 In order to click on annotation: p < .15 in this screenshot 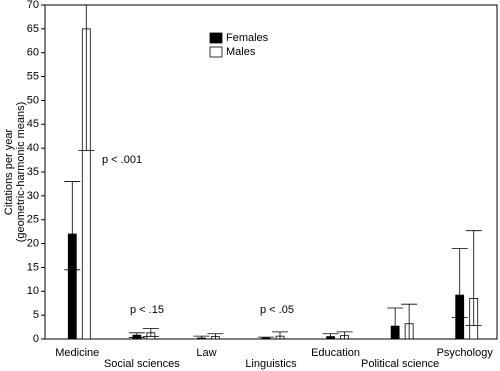, I will do `click(147, 310)`.